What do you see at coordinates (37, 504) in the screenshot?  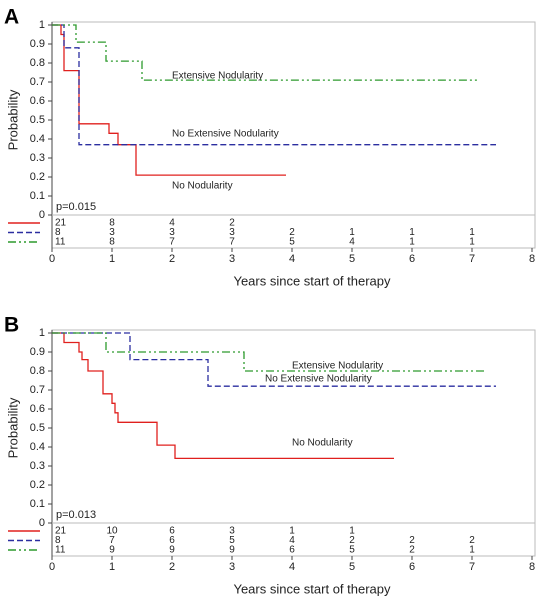 I see `y-tick-label: 0.1` at bounding box center [37, 504].